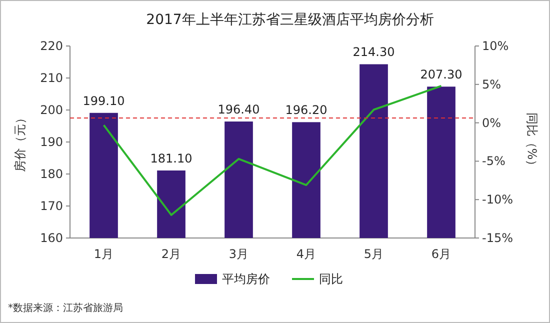  I want to click on data-label: 199.10, so click(103, 101).